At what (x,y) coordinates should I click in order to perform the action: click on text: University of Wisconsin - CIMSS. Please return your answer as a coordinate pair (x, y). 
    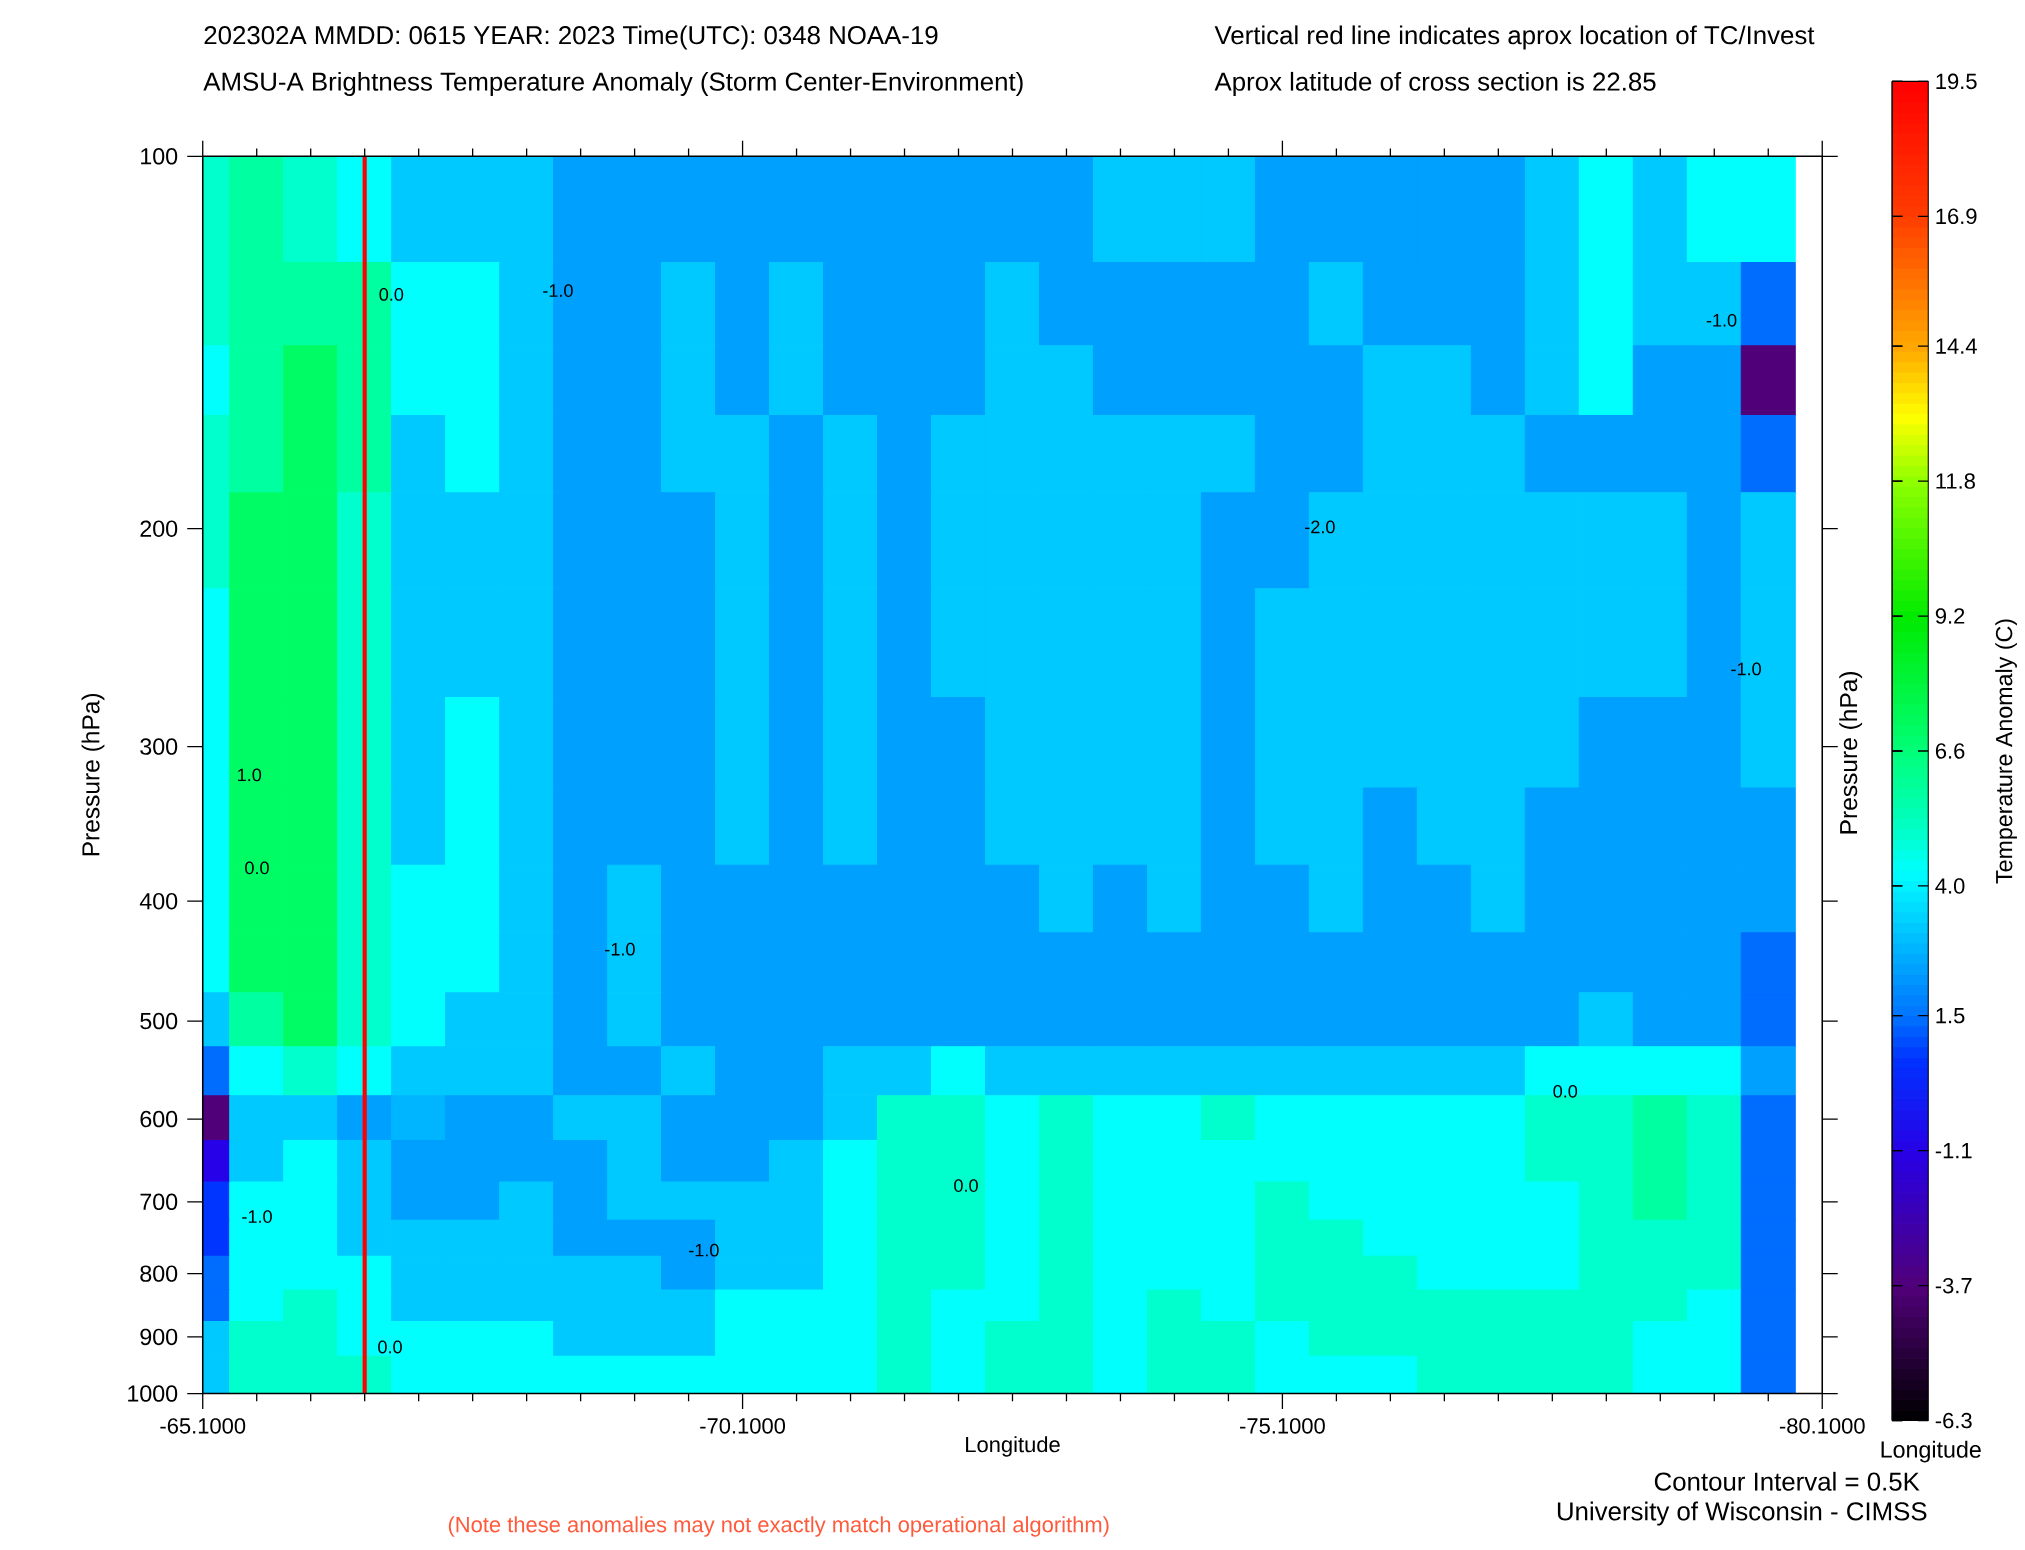
    Looking at the image, I should click on (1742, 1513).